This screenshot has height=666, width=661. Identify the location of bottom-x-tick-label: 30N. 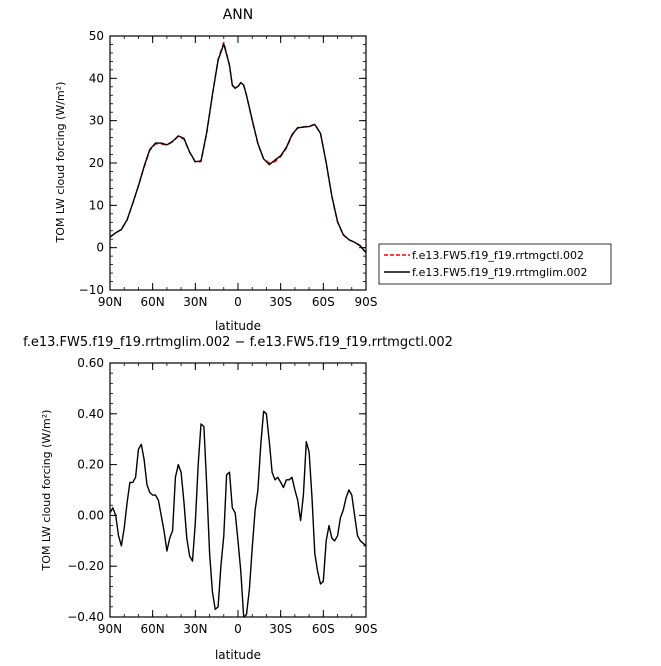
(195, 629).